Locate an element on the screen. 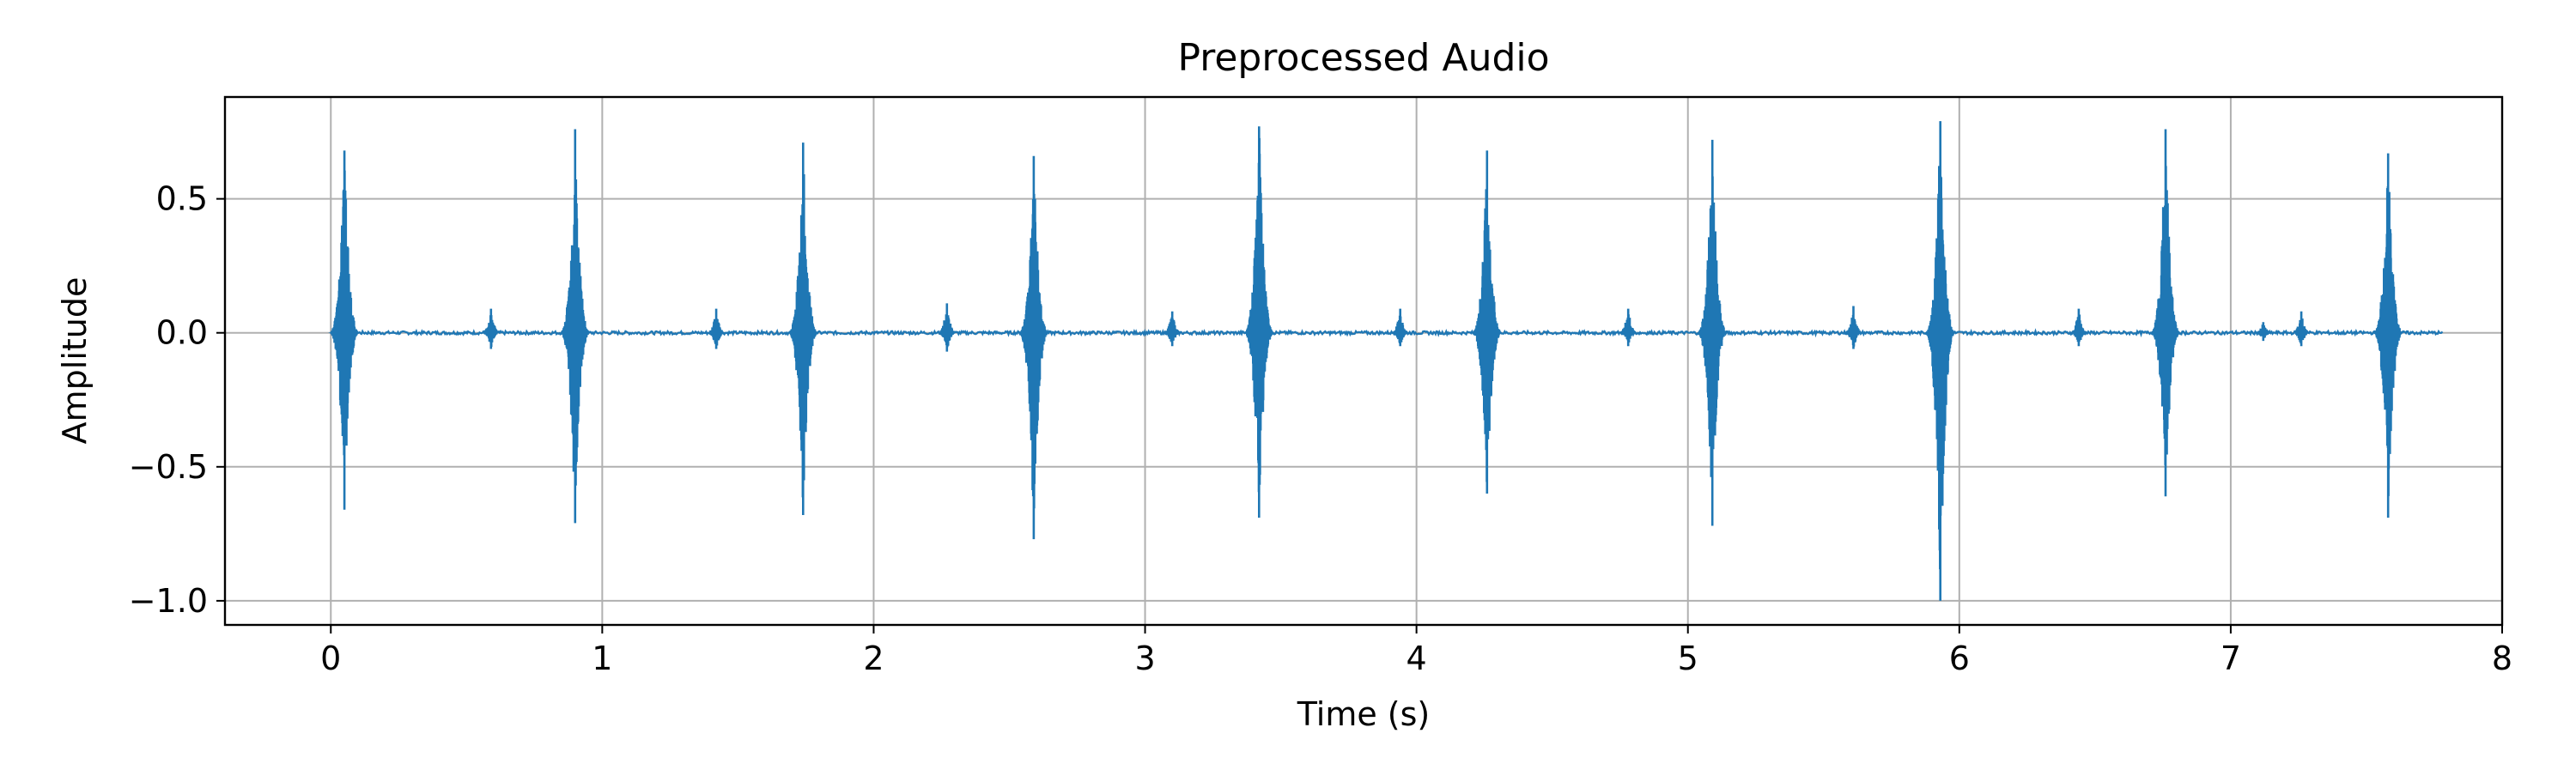  x-tick-label: 8 is located at coordinates (2502, 659).